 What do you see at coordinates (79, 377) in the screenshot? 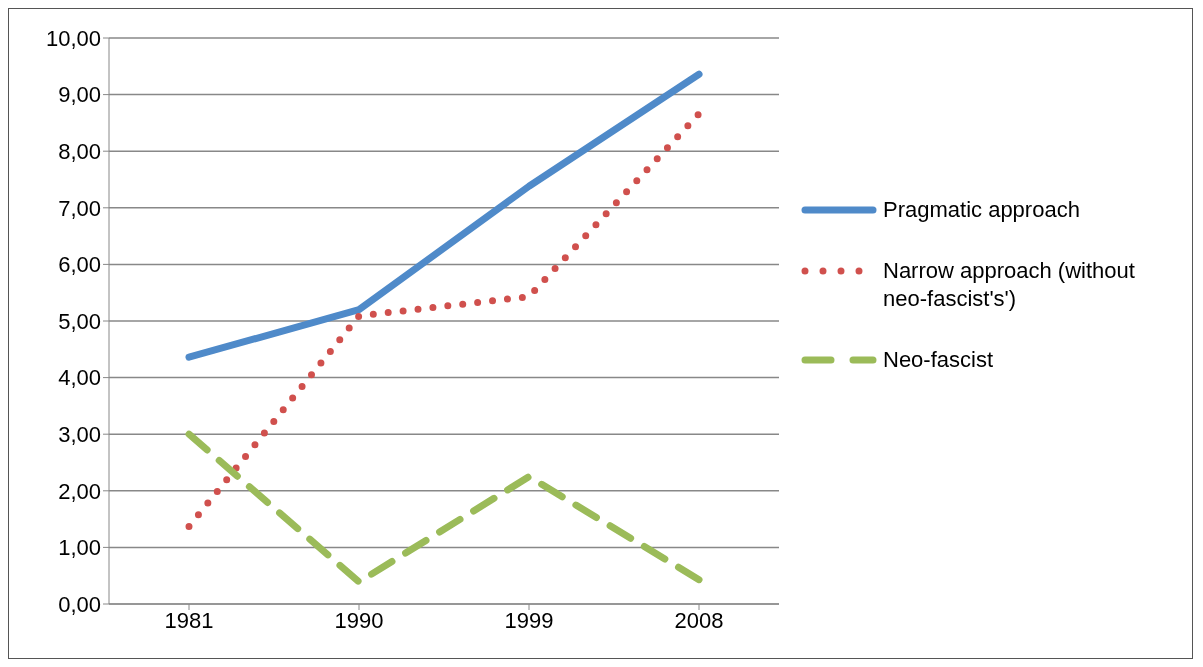
I see `y-tick-label: 4,00` at bounding box center [79, 377].